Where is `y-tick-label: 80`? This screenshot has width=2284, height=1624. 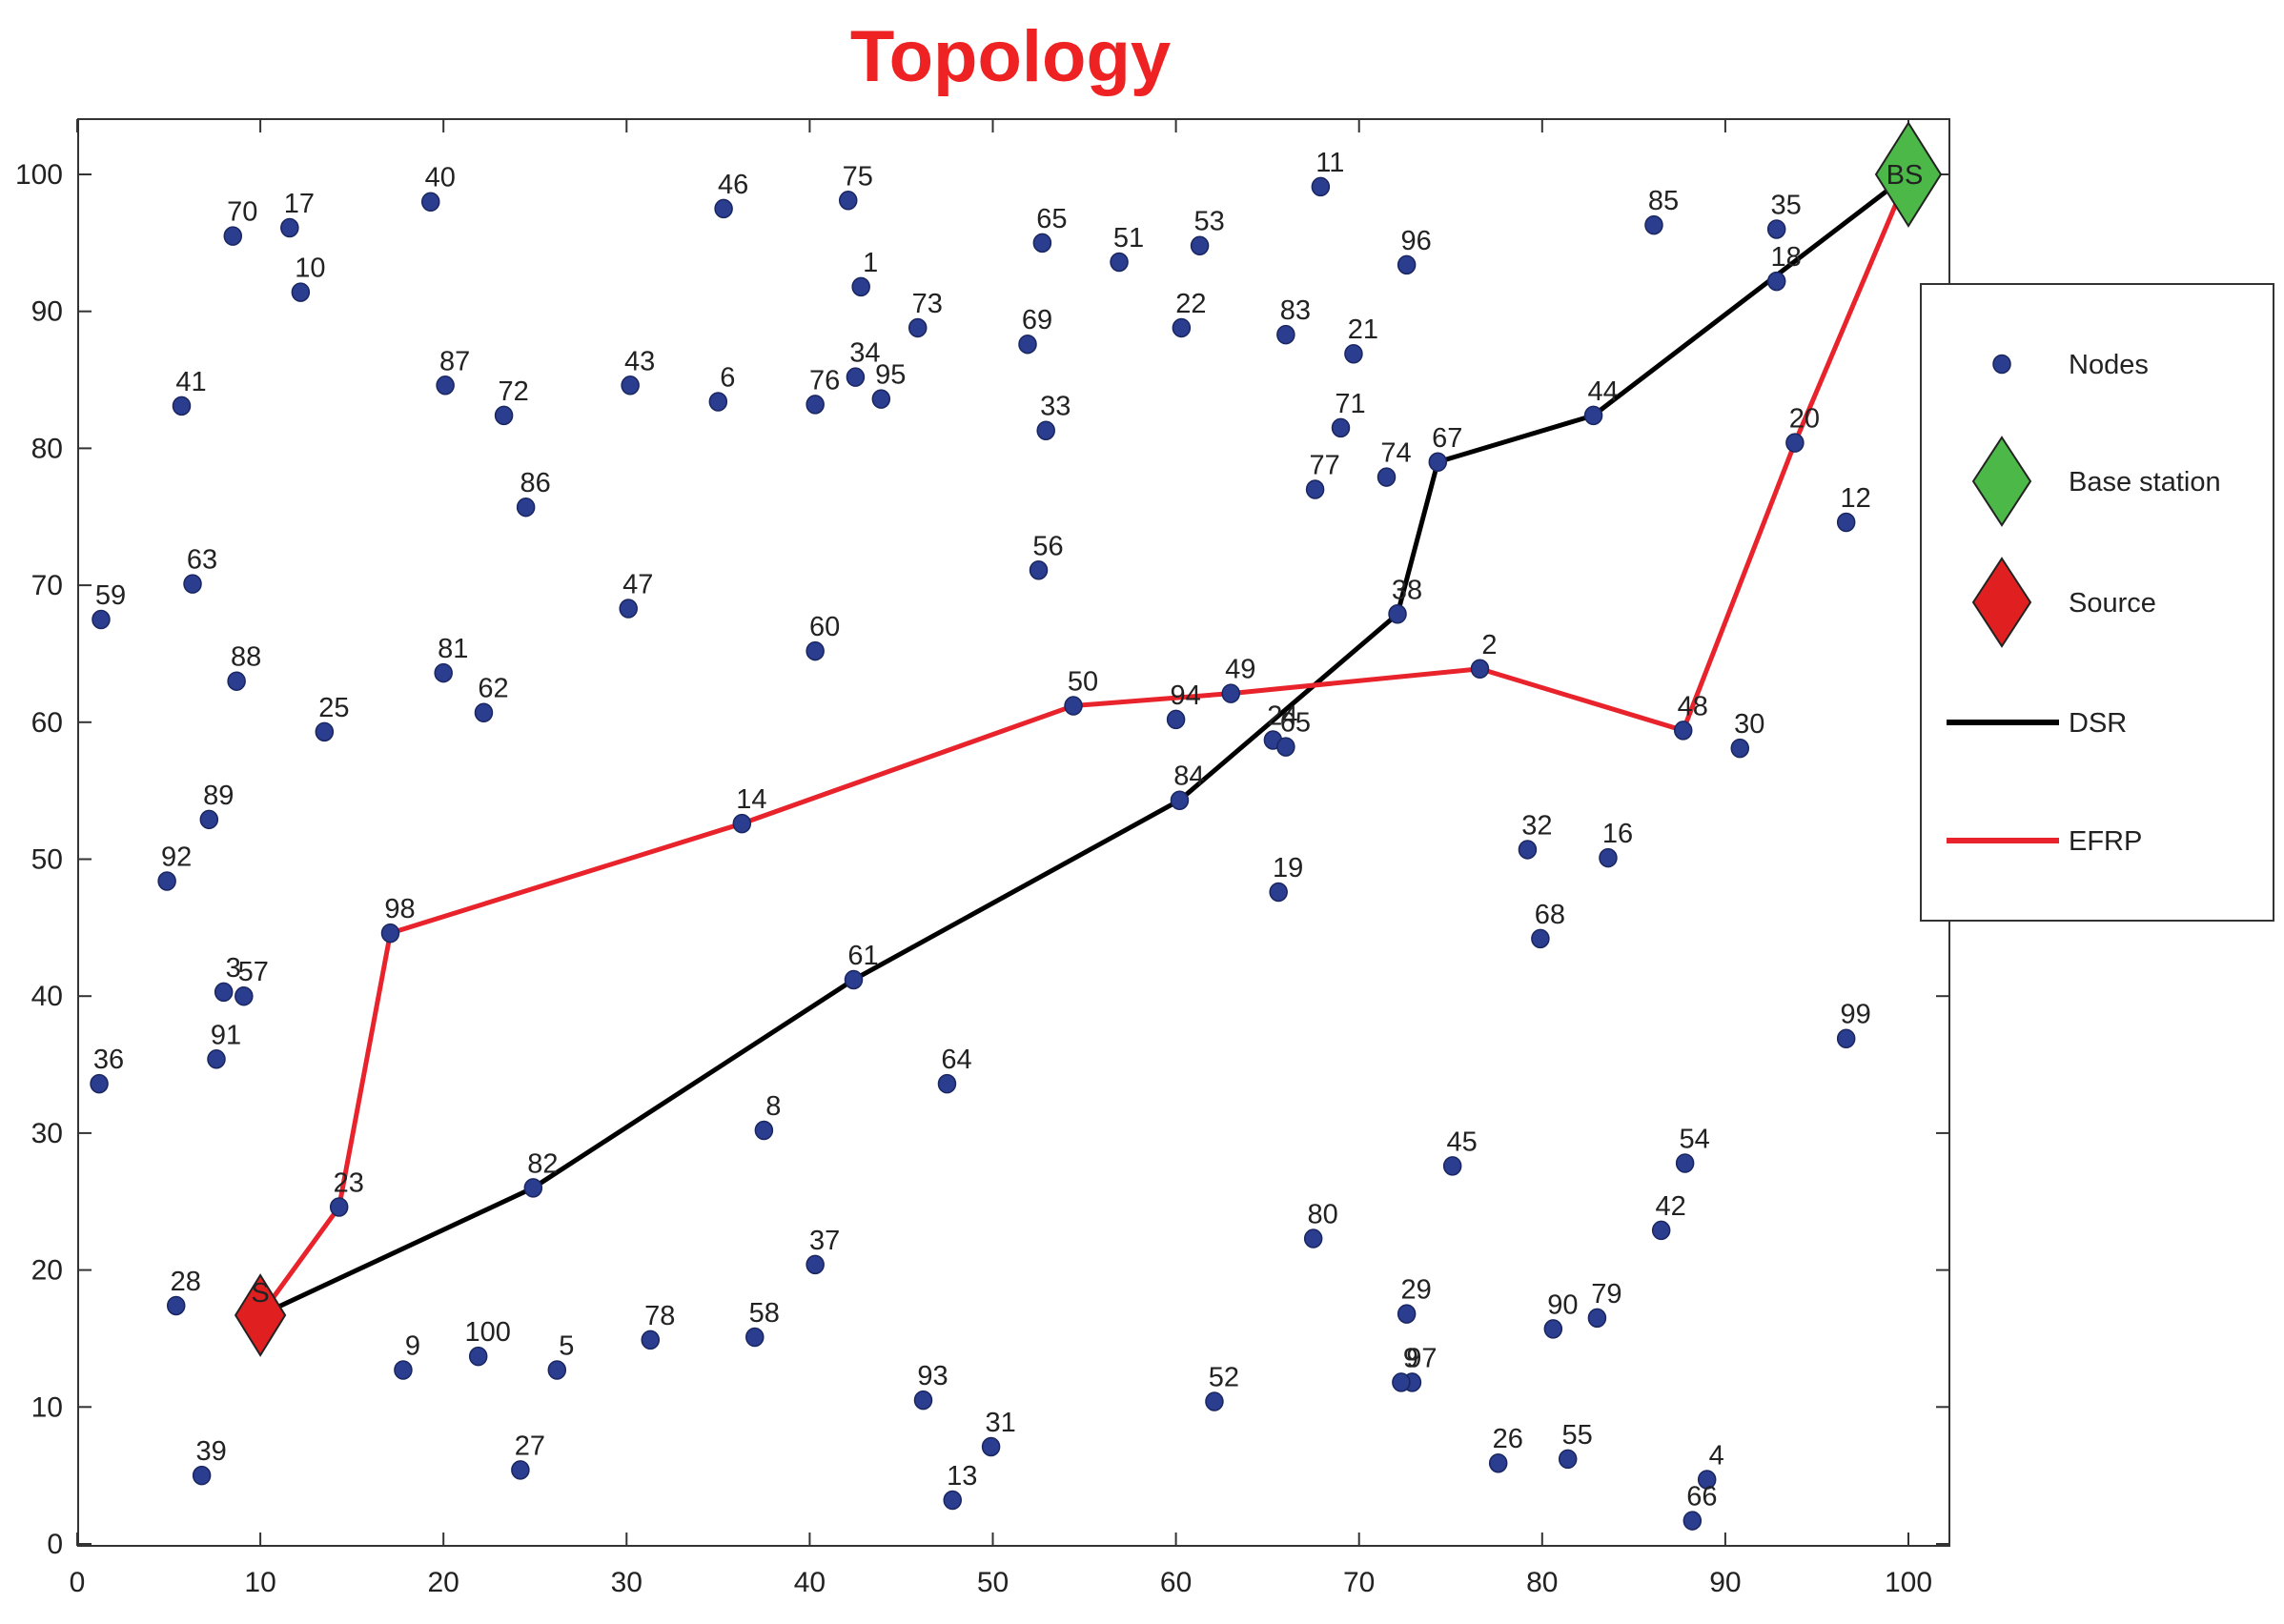
y-tick-label: 80 is located at coordinates (47, 448).